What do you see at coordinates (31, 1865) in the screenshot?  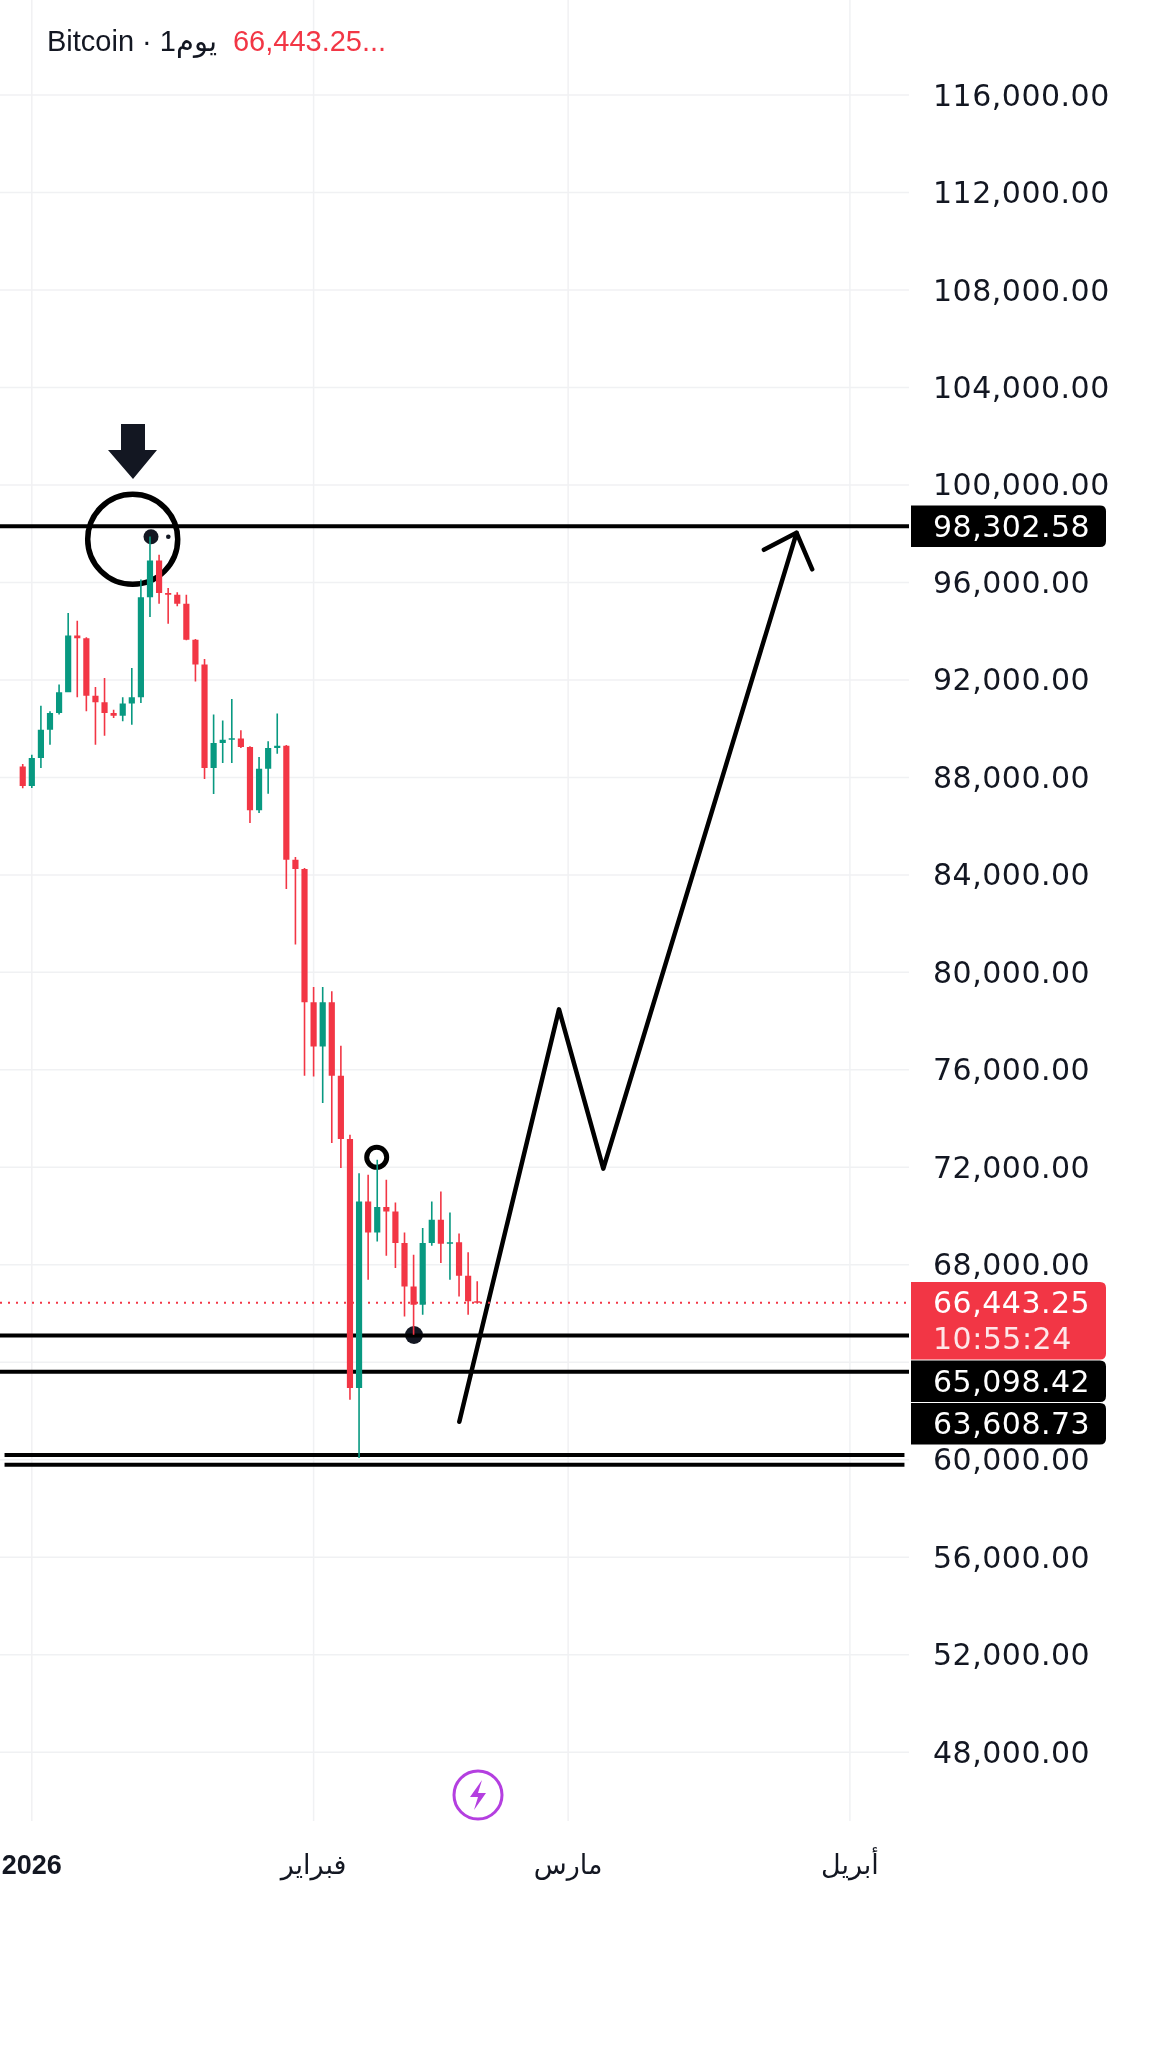 I see `x-tick-label: 2026` at bounding box center [31, 1865].